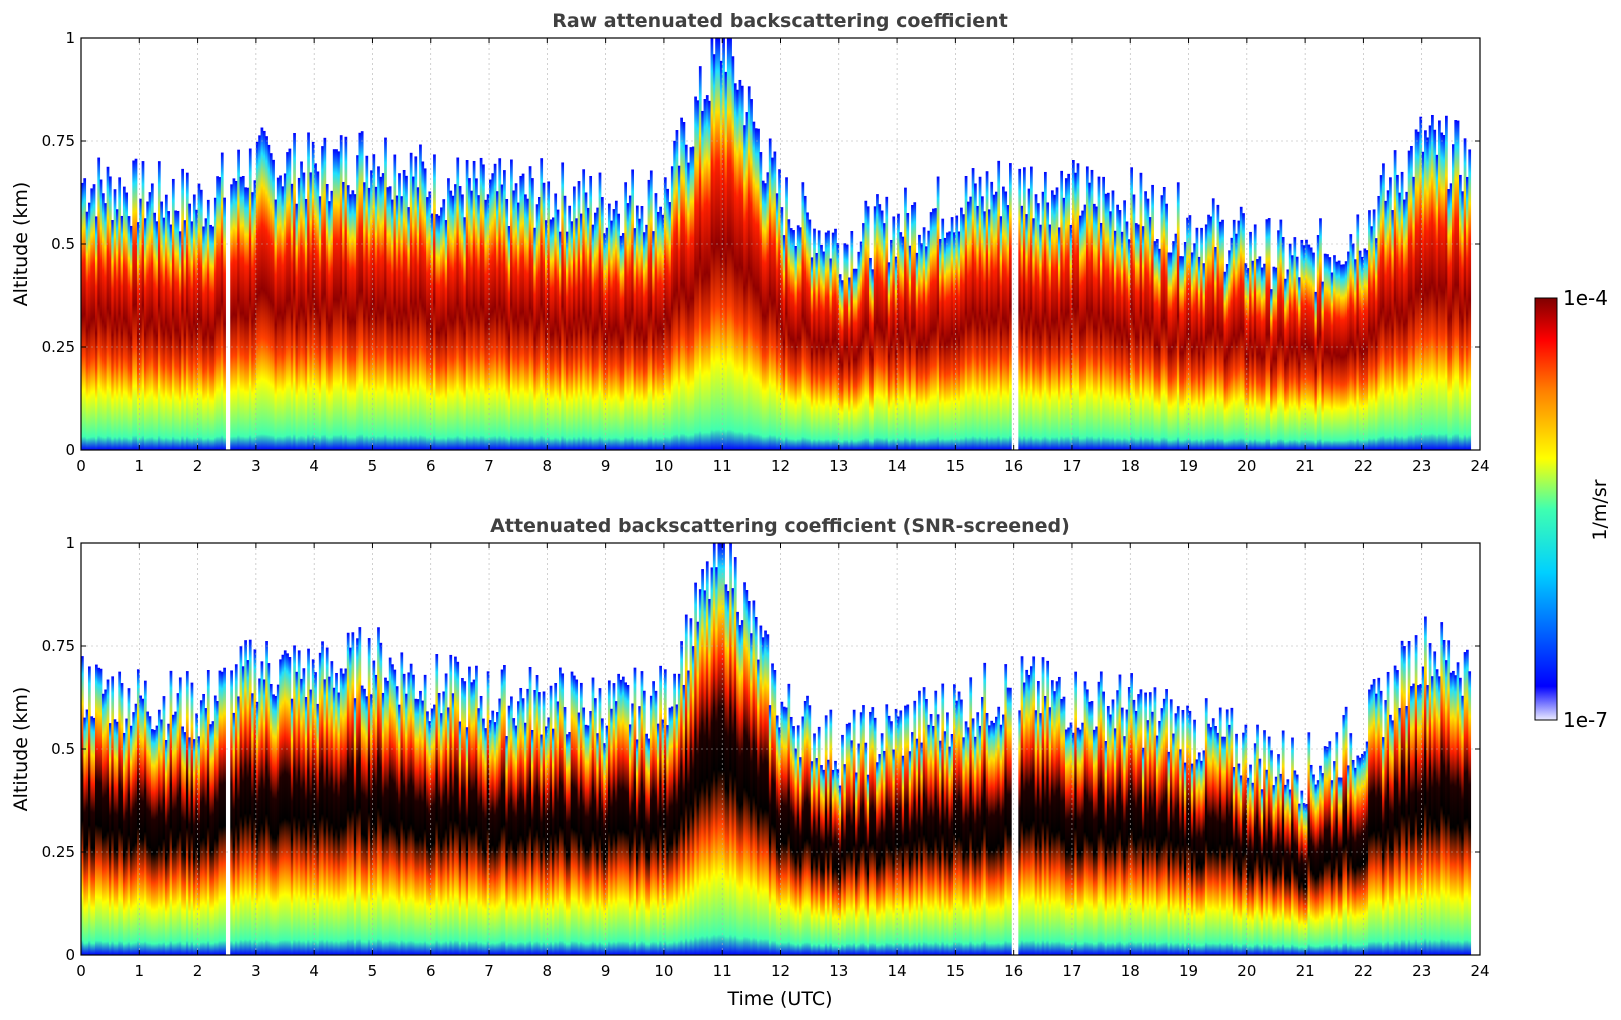 This screenshot has width=1621, height=1020. Describe the element at coordinates (722, 971) in the screenshot. I see `x-tick-label: 11` at that location.